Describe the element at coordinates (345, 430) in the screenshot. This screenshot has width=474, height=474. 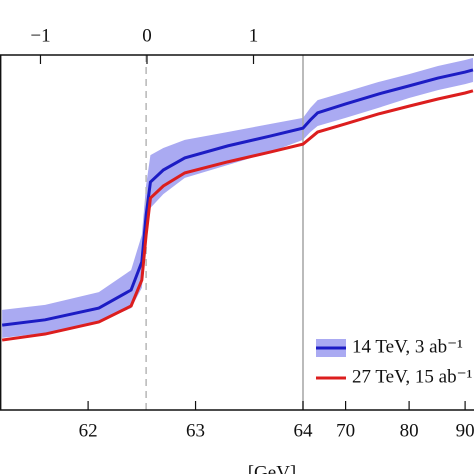
I see `x-tick-label: 70` at that location.